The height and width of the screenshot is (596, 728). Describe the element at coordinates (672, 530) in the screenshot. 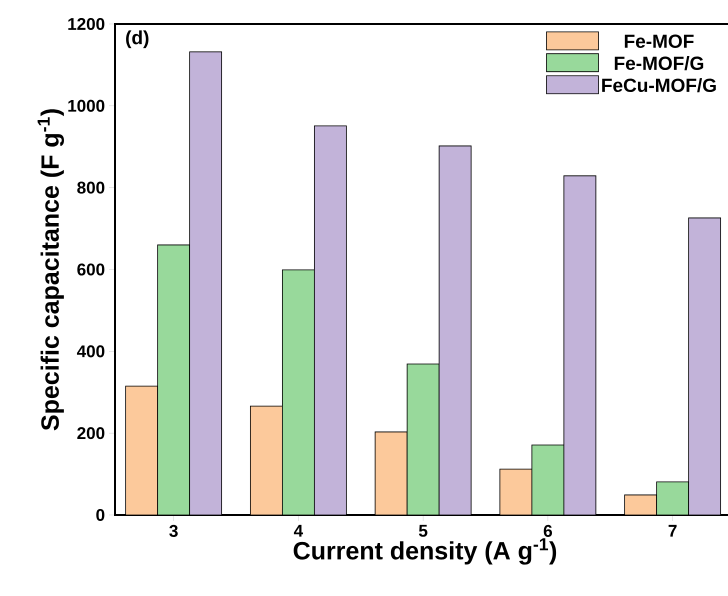

I see `x-tick-label: 7` at that location.